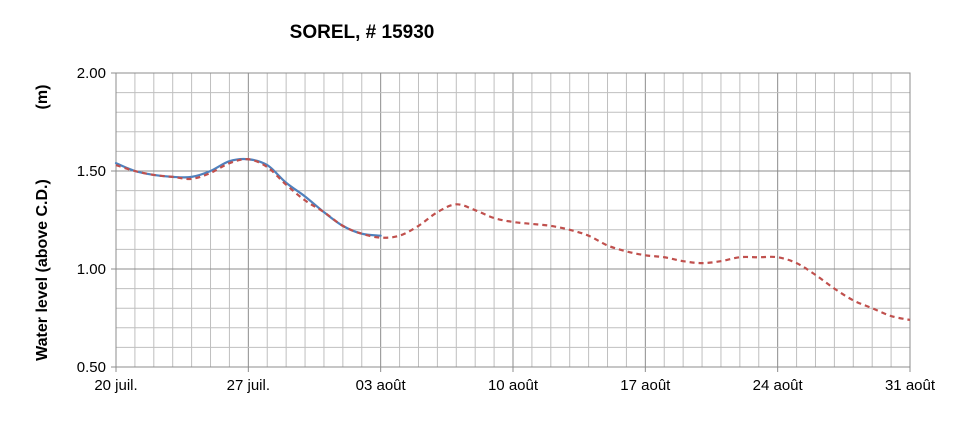 The height and width of the screenshot is (426, 969). Describe the element at coordinates (42, 97) in the screenshot. I see `y-axis-unit: (m)` at that location.